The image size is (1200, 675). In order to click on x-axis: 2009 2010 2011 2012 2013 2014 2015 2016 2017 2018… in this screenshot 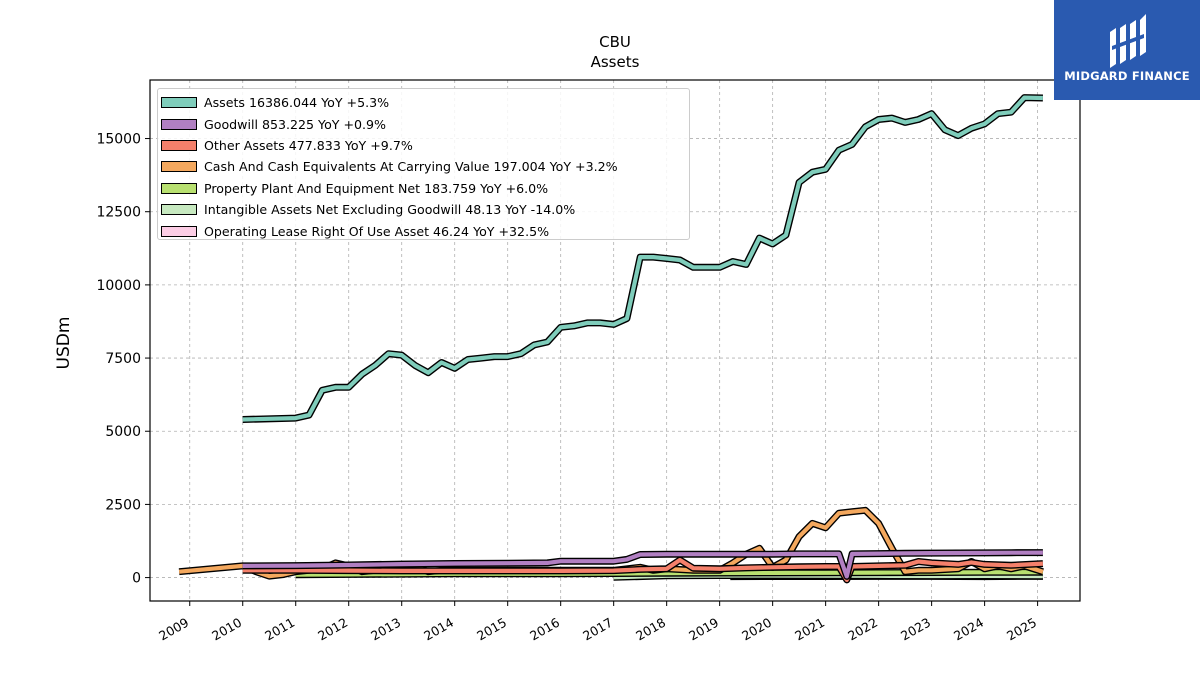, I will do `click(597, 622)`.